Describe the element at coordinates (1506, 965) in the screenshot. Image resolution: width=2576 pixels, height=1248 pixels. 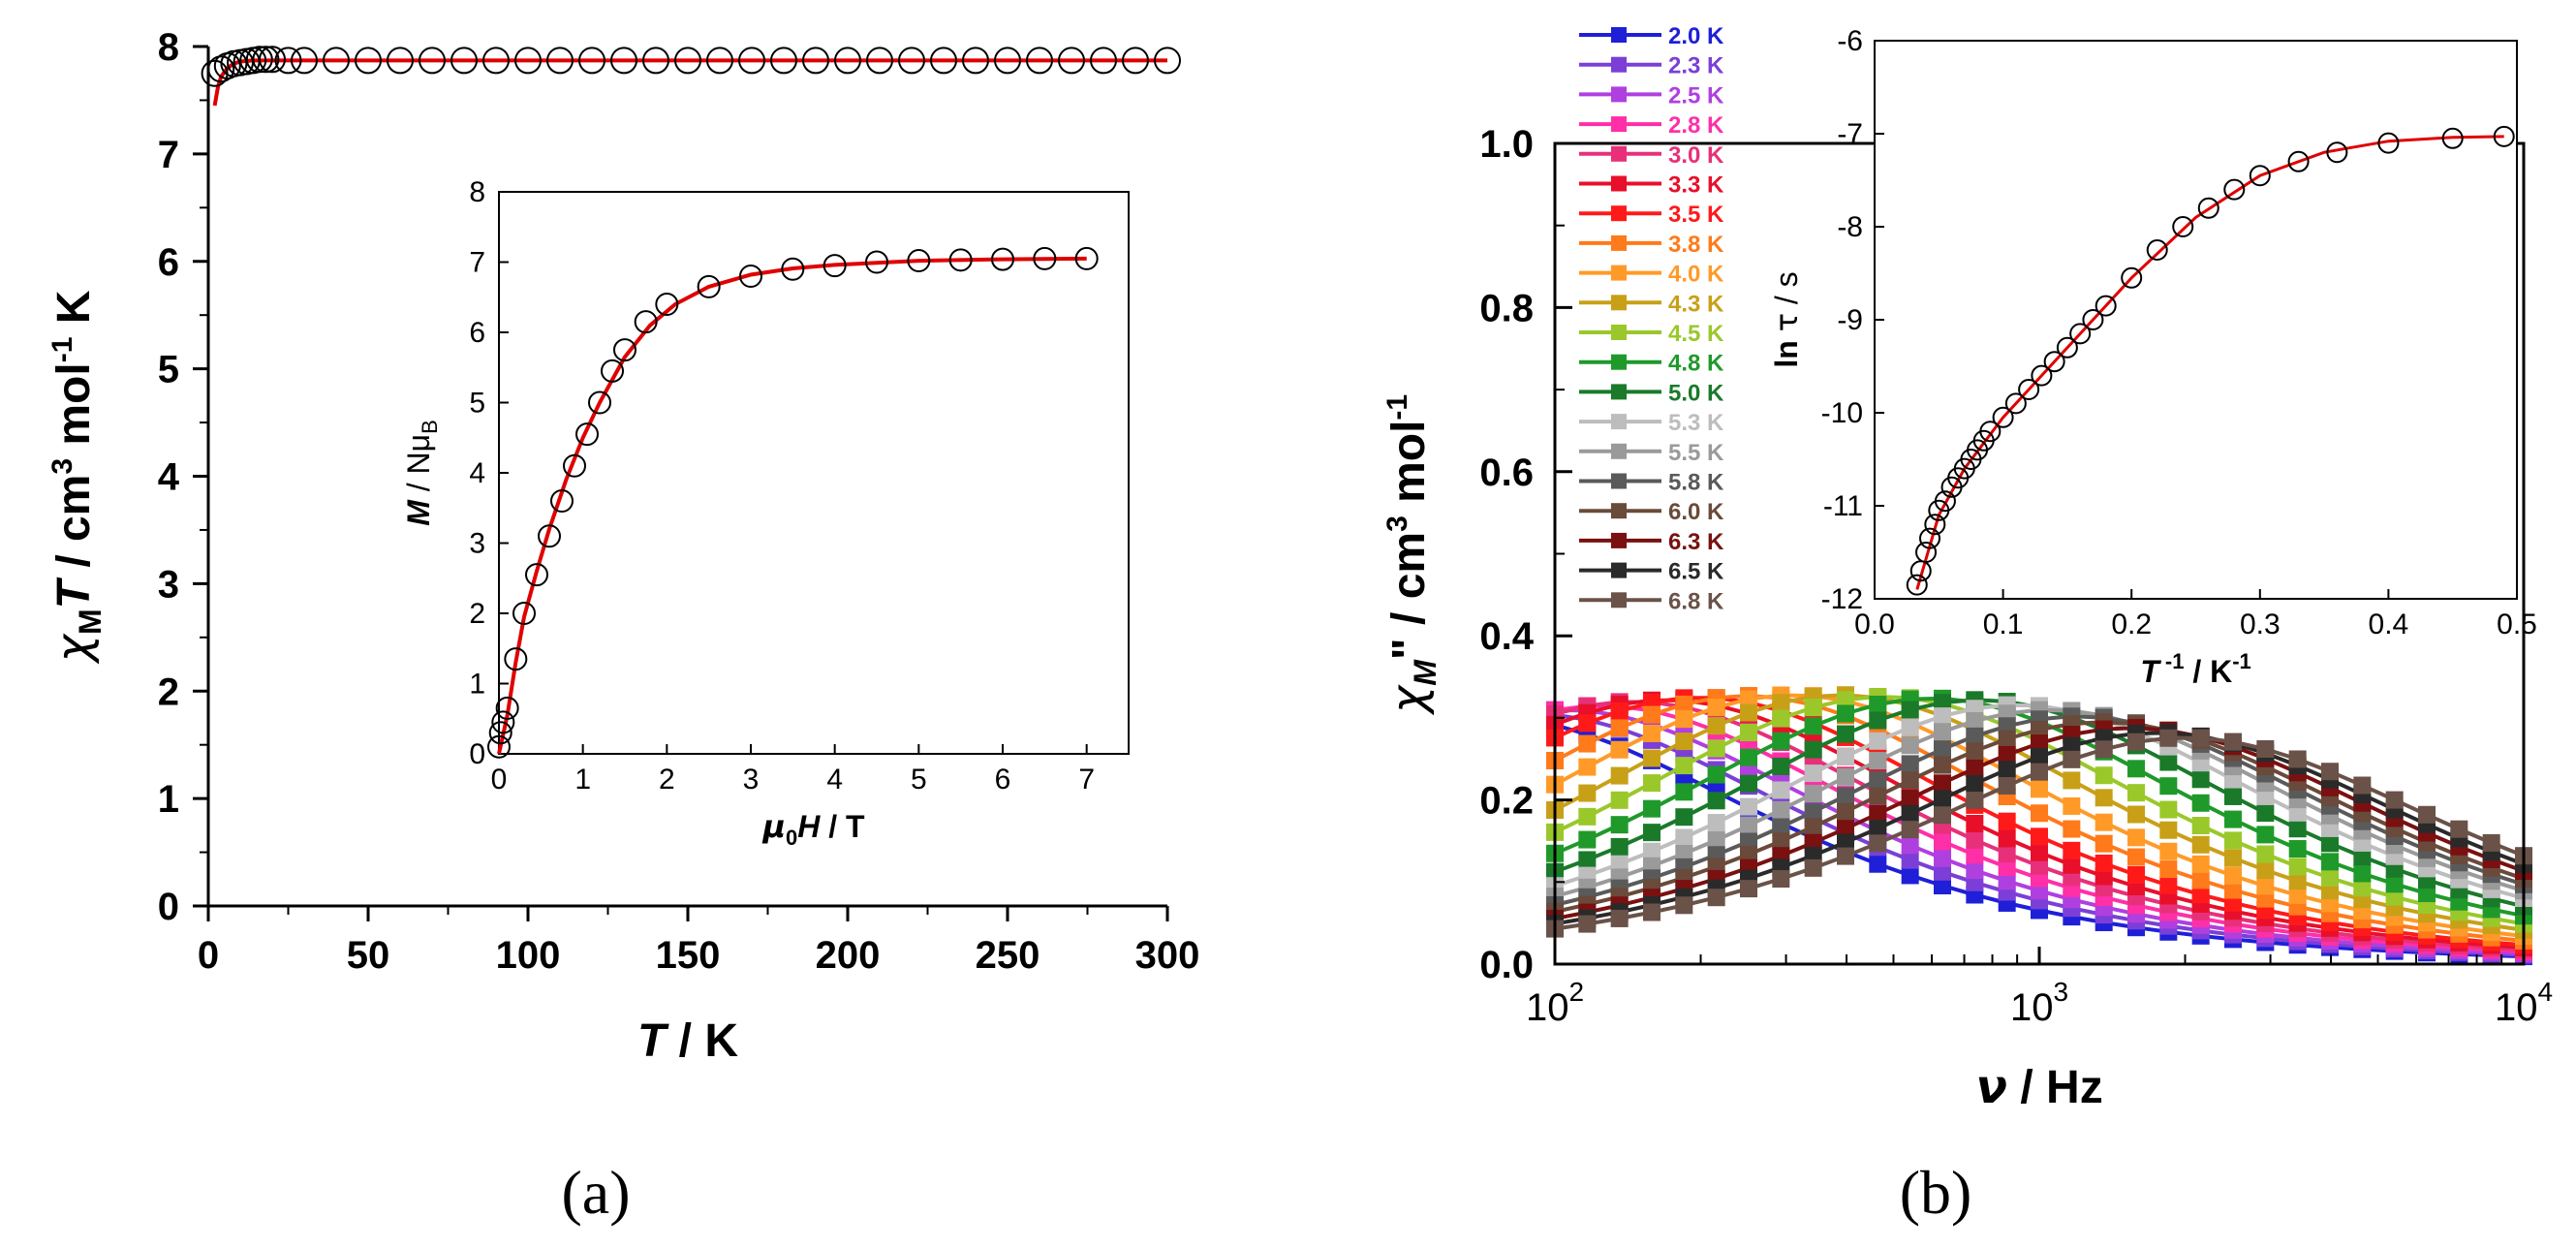
I see `y-tick-label: 0.0` at that location.